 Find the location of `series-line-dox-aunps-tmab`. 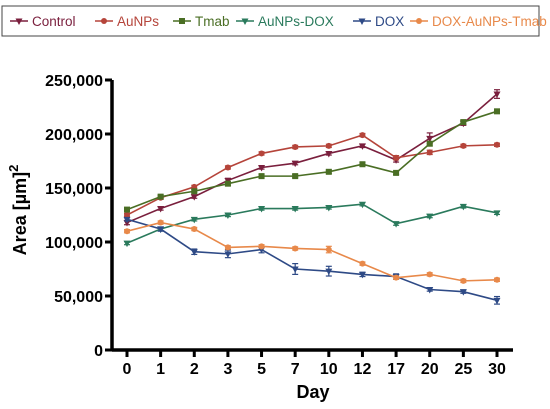

series-line-dox-aunps-tmab is located at coordinates (312, 251).